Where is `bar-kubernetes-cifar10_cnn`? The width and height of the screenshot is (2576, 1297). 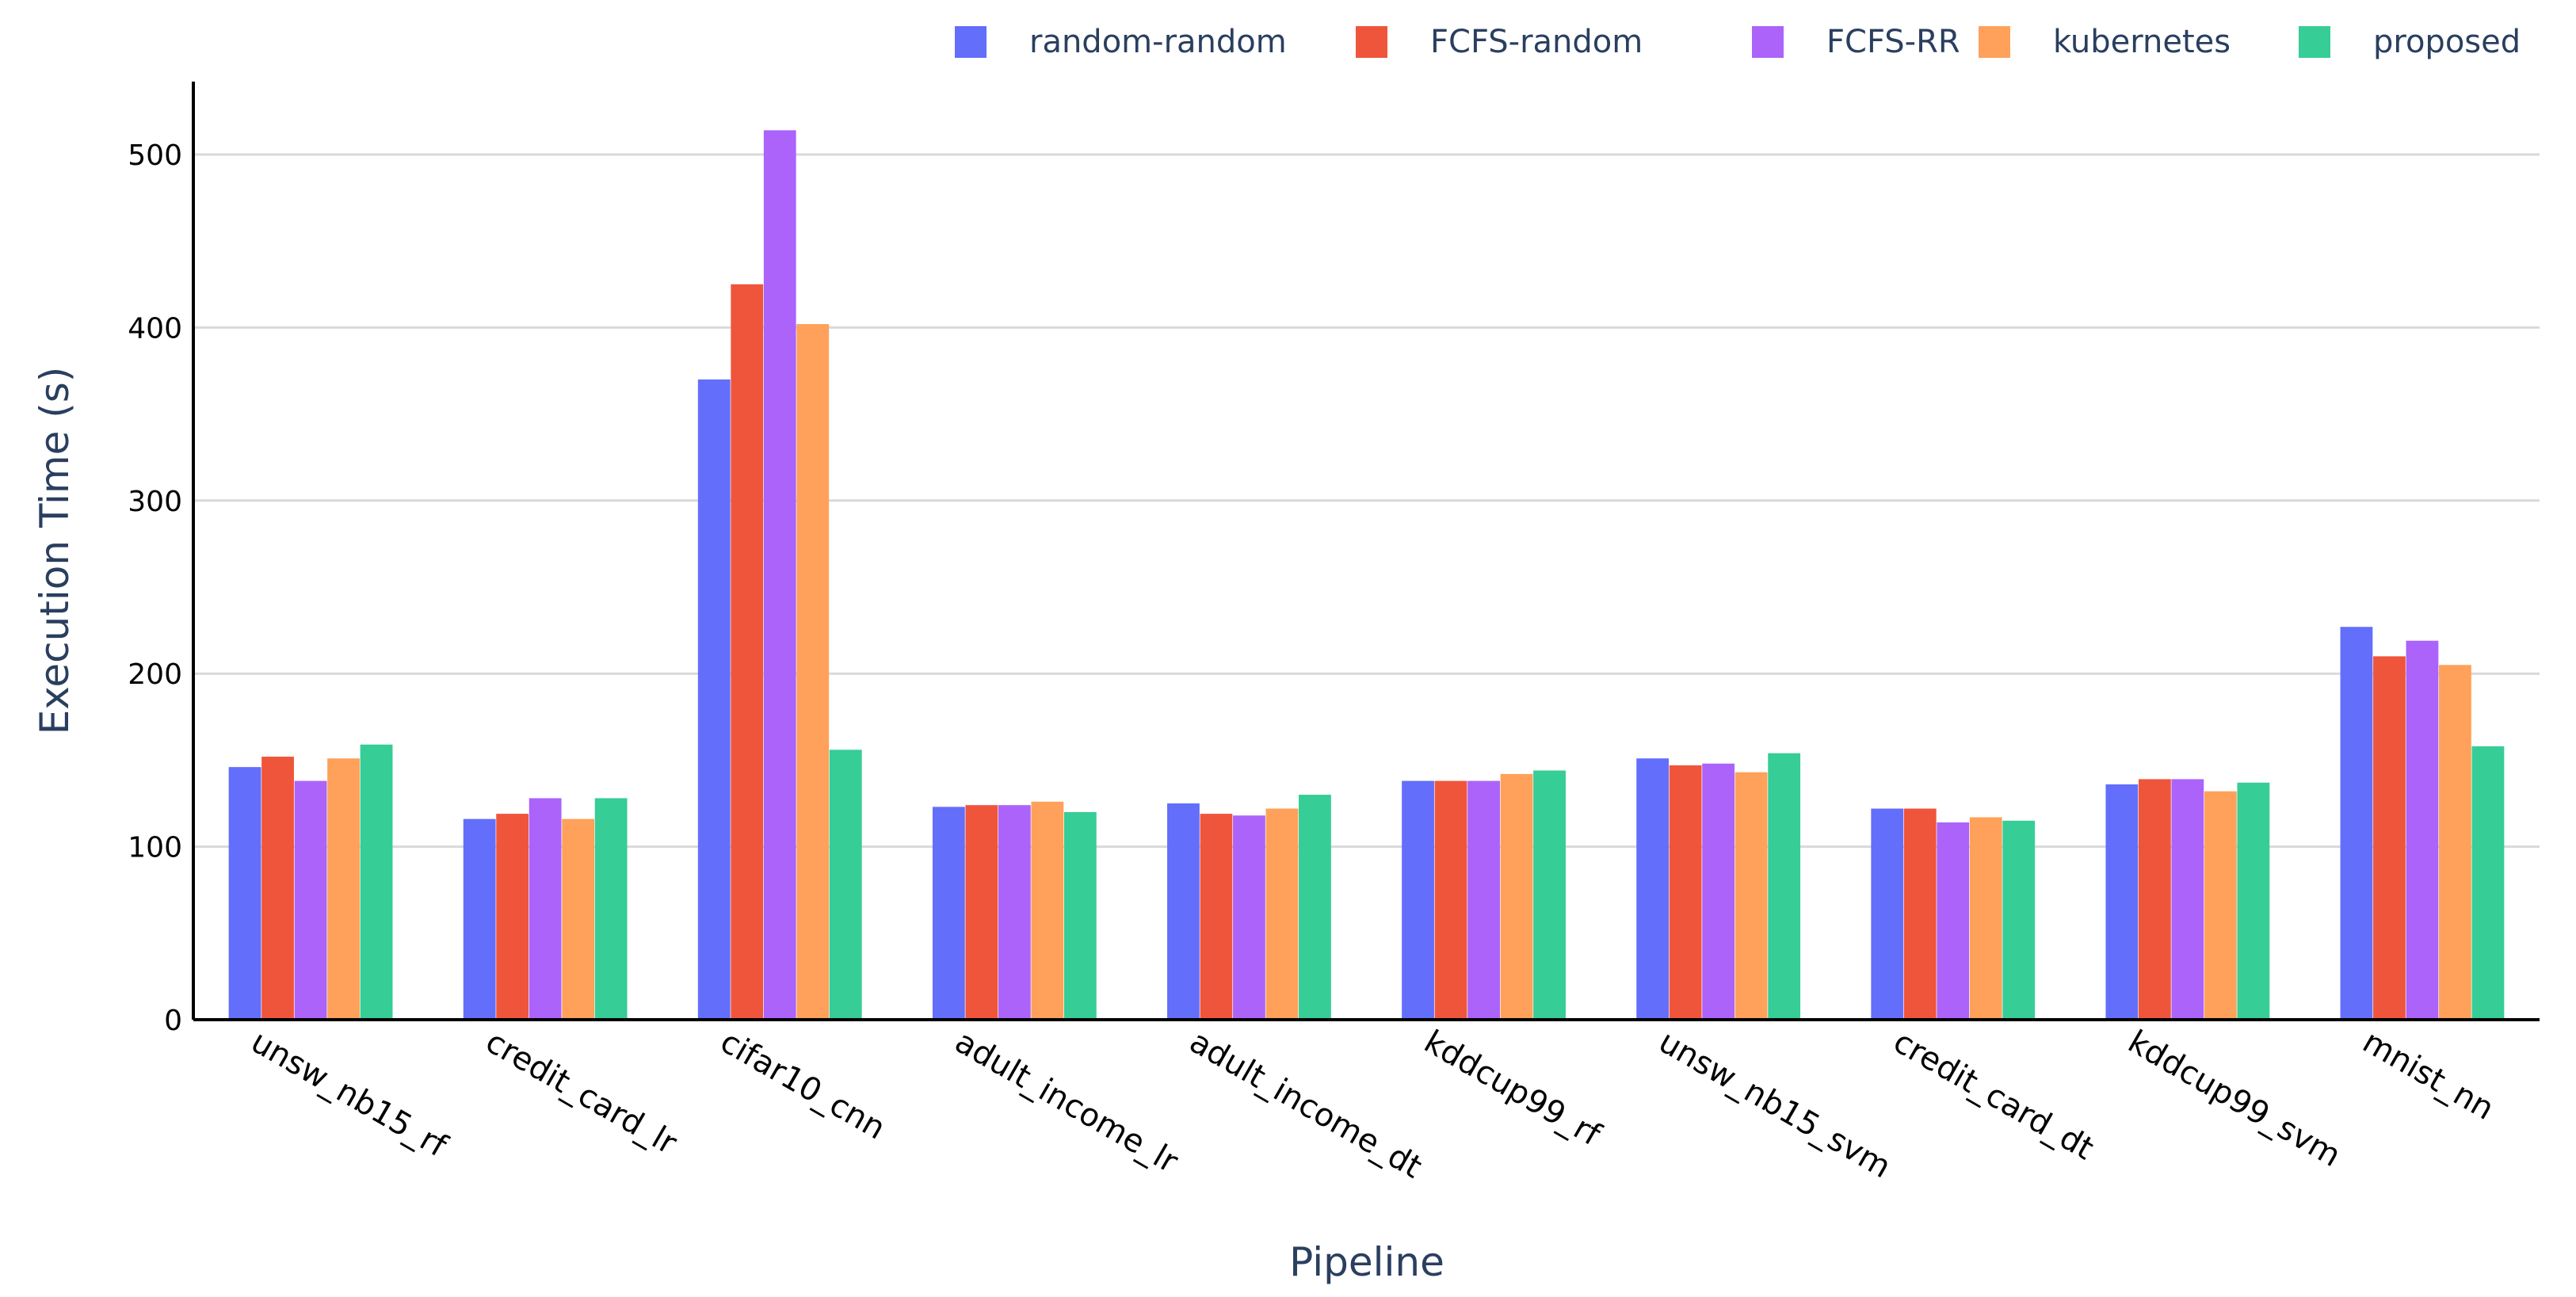
bar-kubernetes-cifar10_cnn is located at coordinates (813, 672).